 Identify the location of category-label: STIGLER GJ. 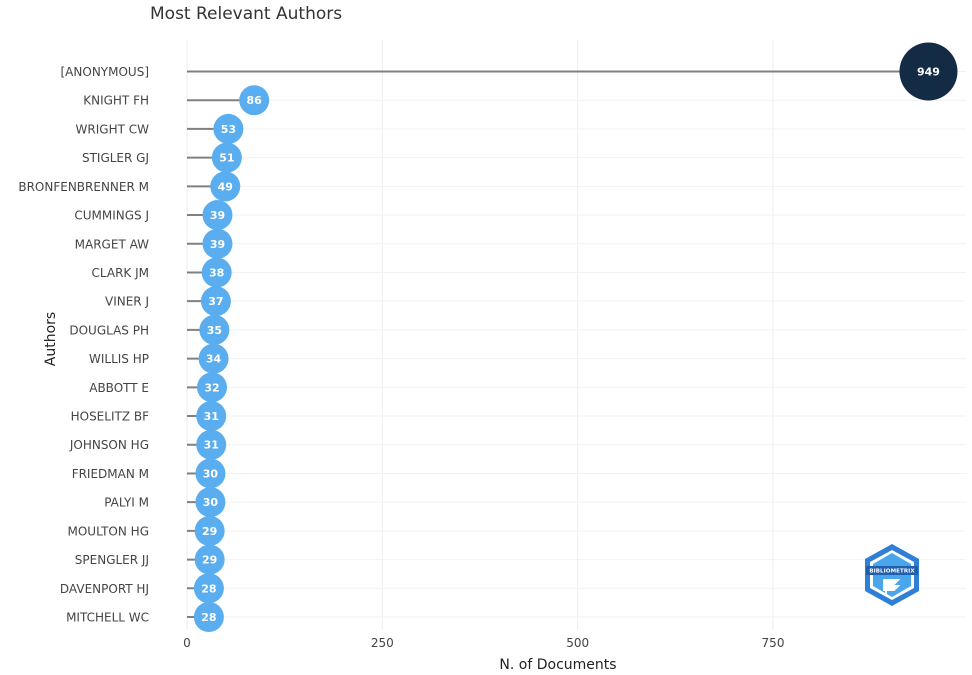
(115, 158).